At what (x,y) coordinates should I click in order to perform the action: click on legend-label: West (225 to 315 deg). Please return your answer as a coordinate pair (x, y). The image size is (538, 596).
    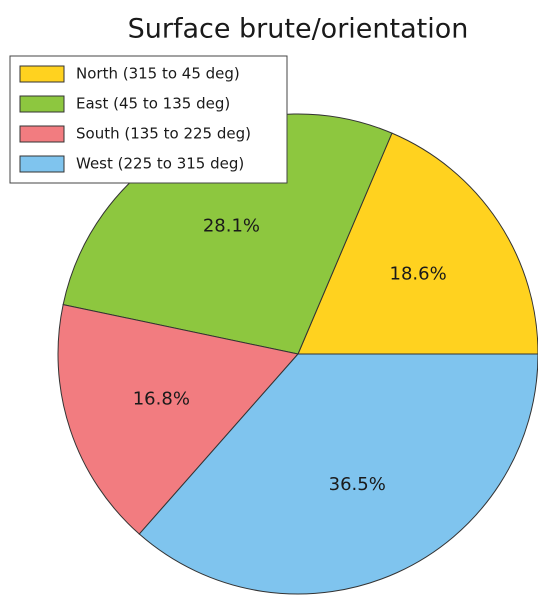
    Looking at the image, I should click on (160, 164).